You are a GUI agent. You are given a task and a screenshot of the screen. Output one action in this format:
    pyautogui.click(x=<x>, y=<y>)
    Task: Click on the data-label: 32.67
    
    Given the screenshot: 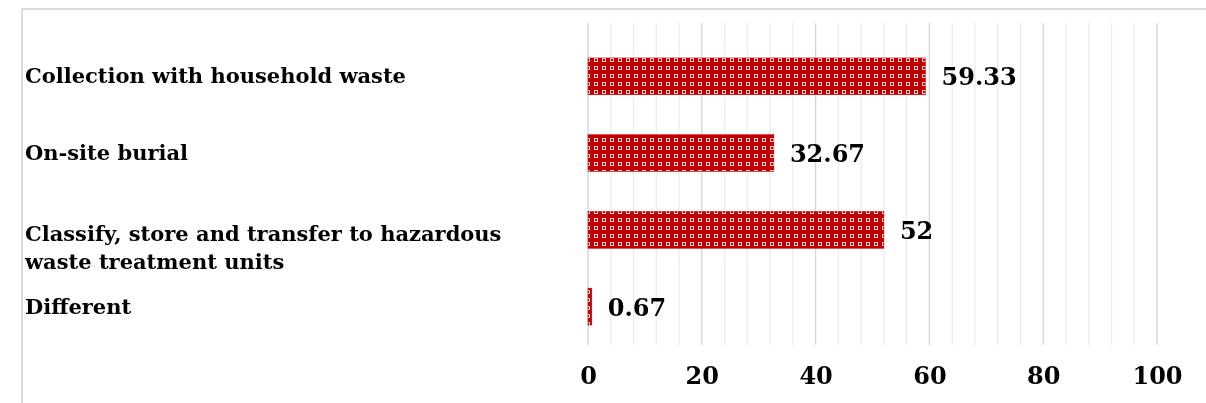 What is the action you would take?
    pyautogui.click(x=827, y=154)
    